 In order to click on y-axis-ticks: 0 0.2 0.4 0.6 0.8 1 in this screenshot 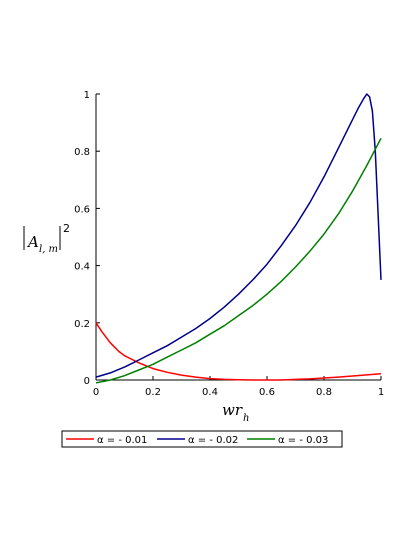, I will do `click(87, 238)`.